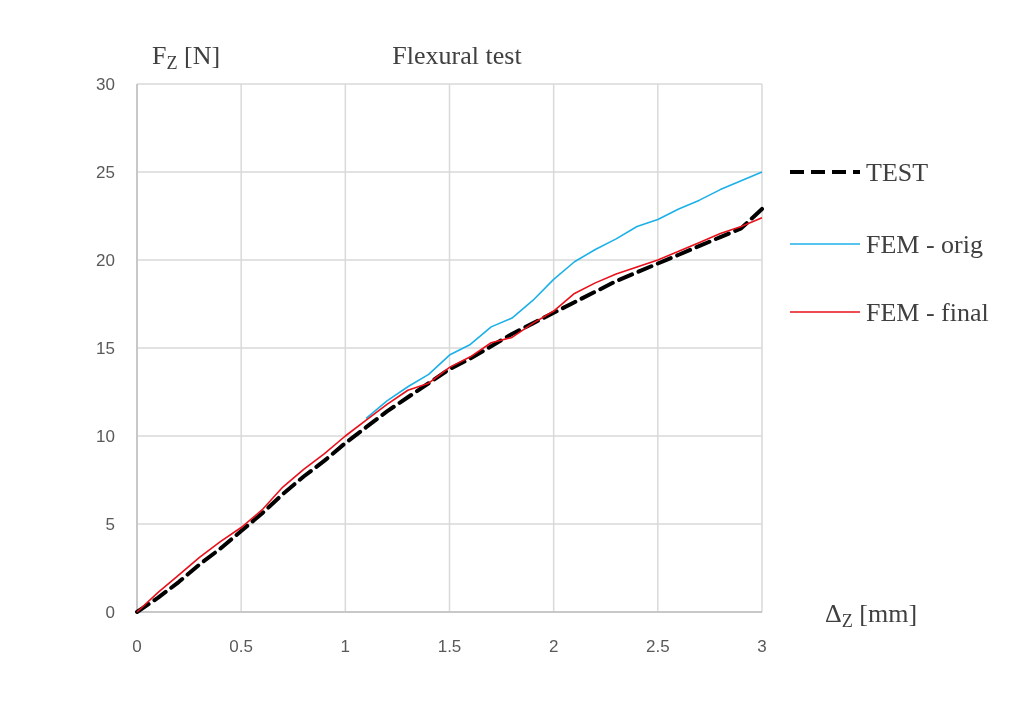  Describe the element at coordinates (927, 312) in the screenshot. I see `legend-label: FEM - final` at that location.